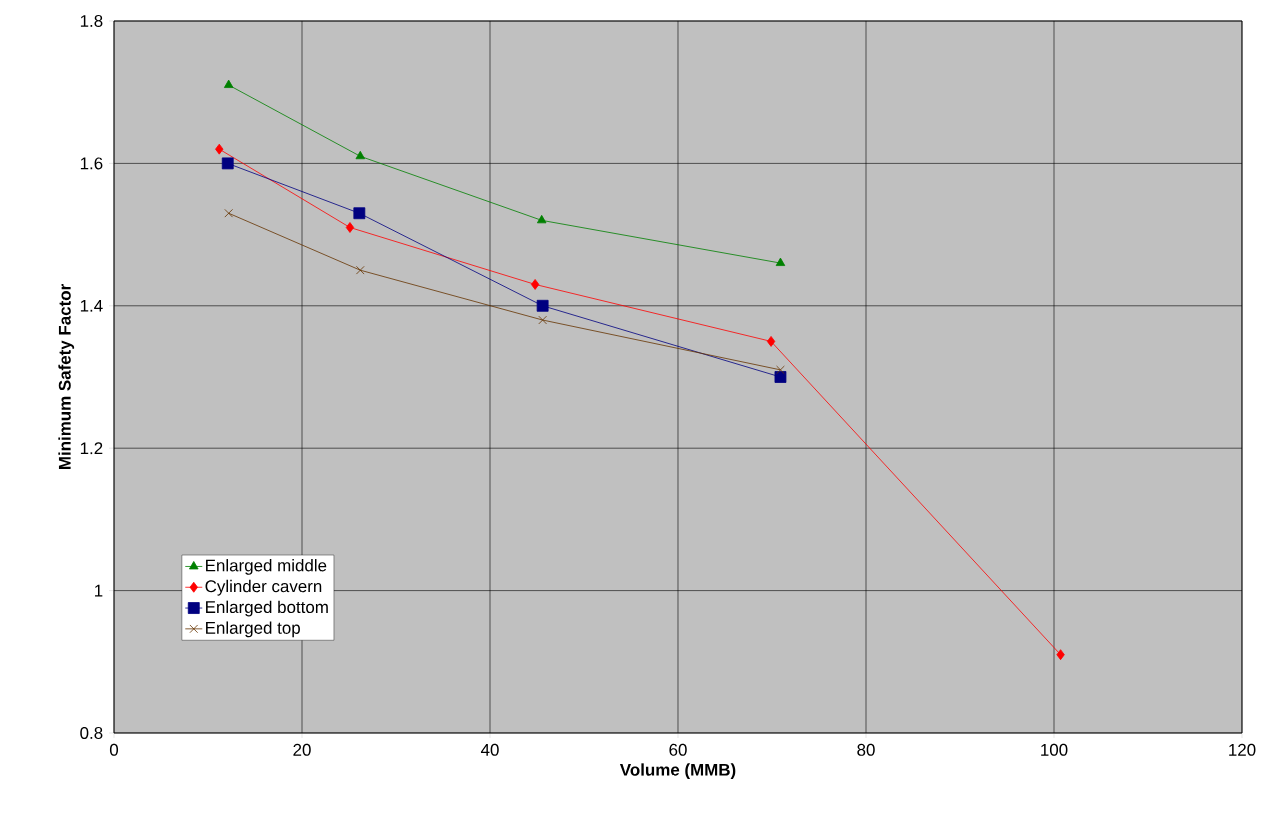  What do you see at coordinates (678, 749) in the screenshot?
I see `x-tick-label: 60` at bounding box center [678, 749].